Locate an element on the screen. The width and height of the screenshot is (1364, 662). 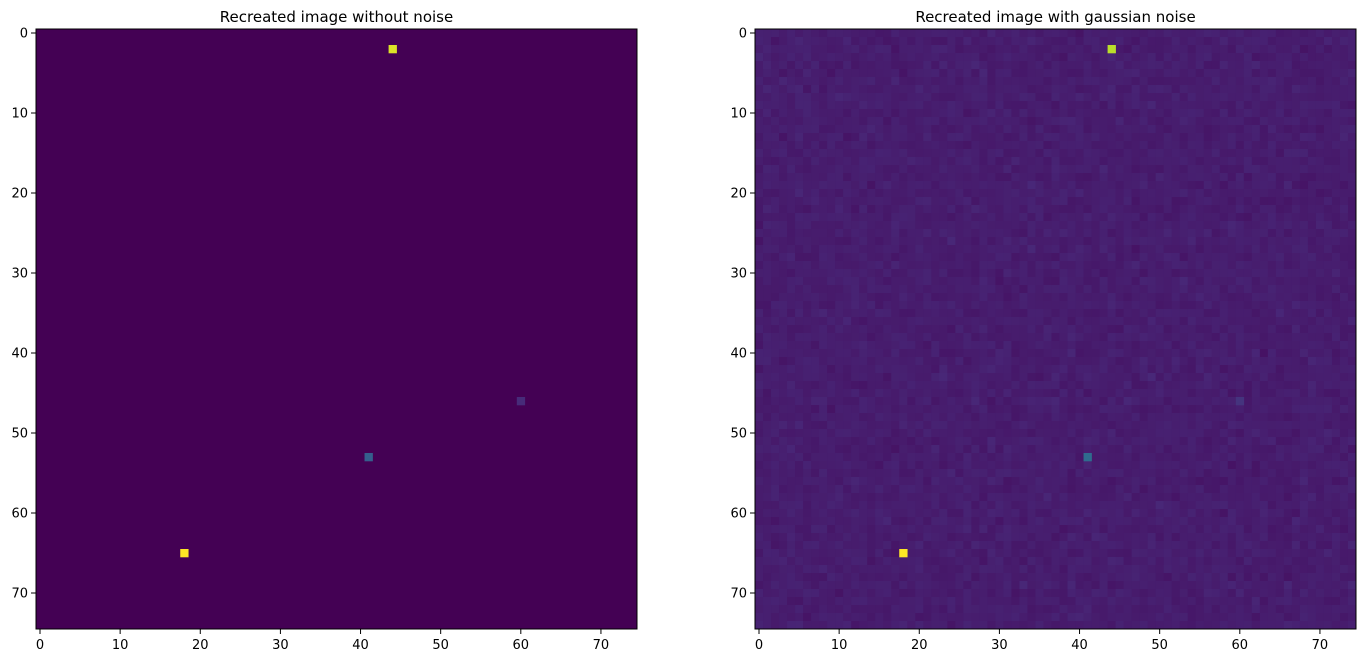
chart-title: Recreated image without noise is located at coordinates (336, 17).